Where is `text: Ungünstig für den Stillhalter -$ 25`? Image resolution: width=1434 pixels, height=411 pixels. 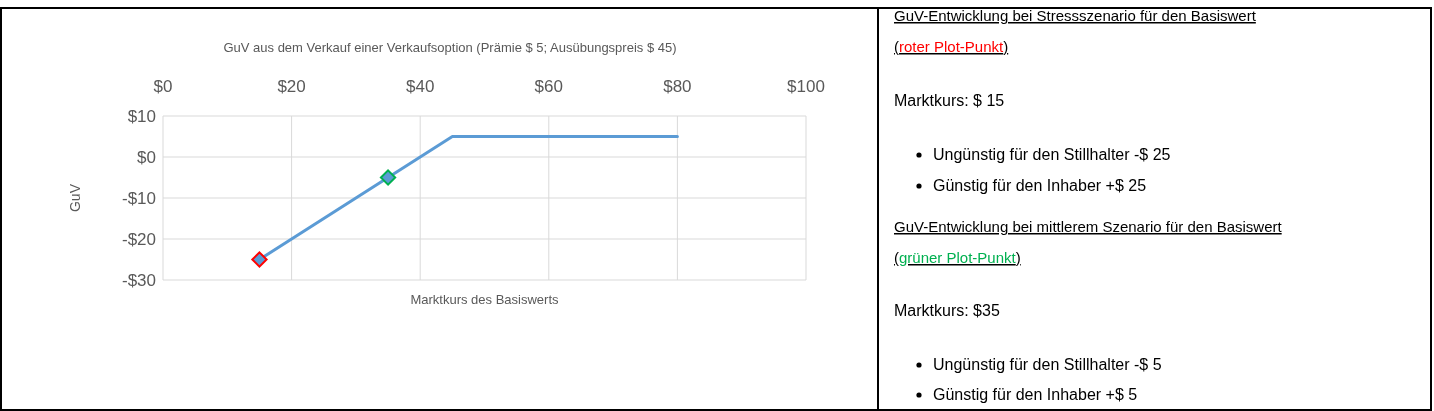
text: Ungünstig für den Stillhalter -$ 25 is located at coordinates (1052, 154).